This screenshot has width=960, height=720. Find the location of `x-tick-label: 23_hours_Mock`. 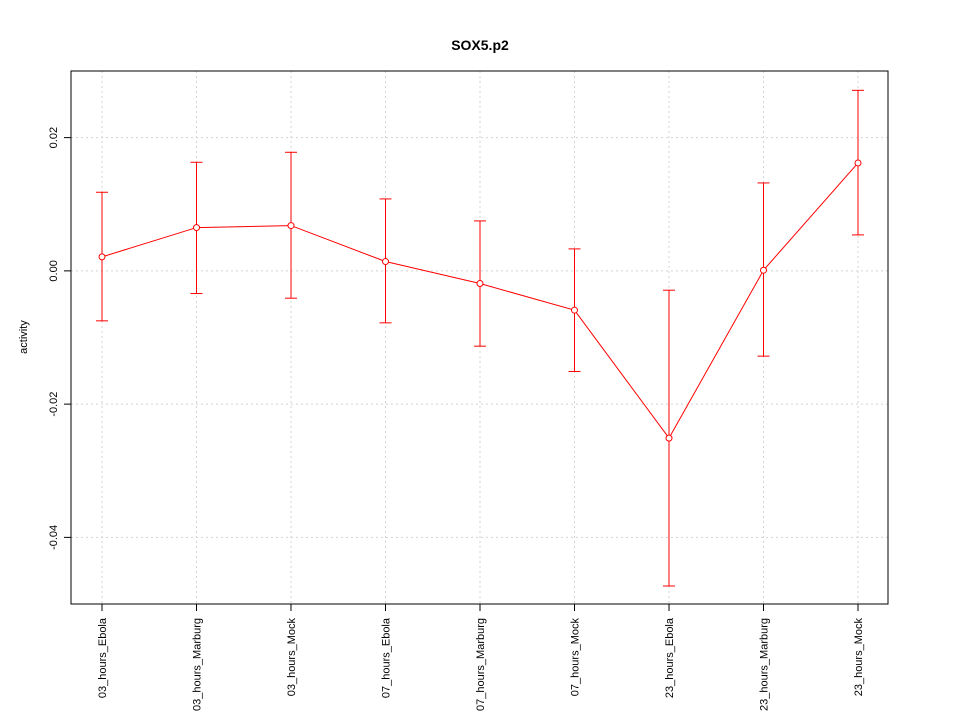

x-tick-label: 23_hours_Mock is located at coordinates (859, 657).